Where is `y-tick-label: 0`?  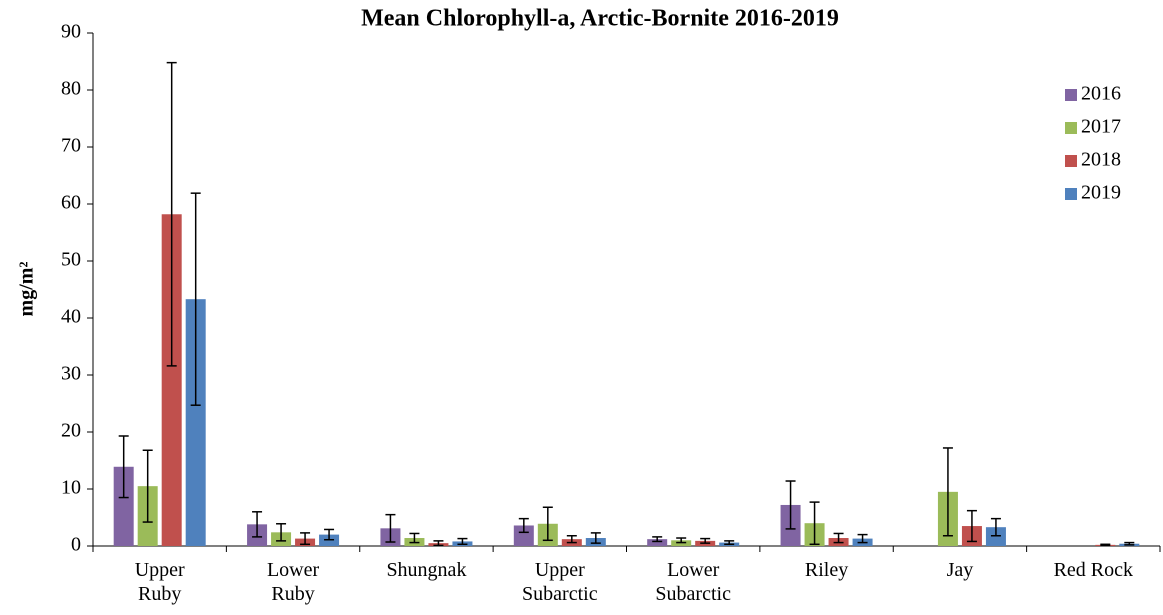 y-tick-label: 0 is located at coordinates (76, 545).